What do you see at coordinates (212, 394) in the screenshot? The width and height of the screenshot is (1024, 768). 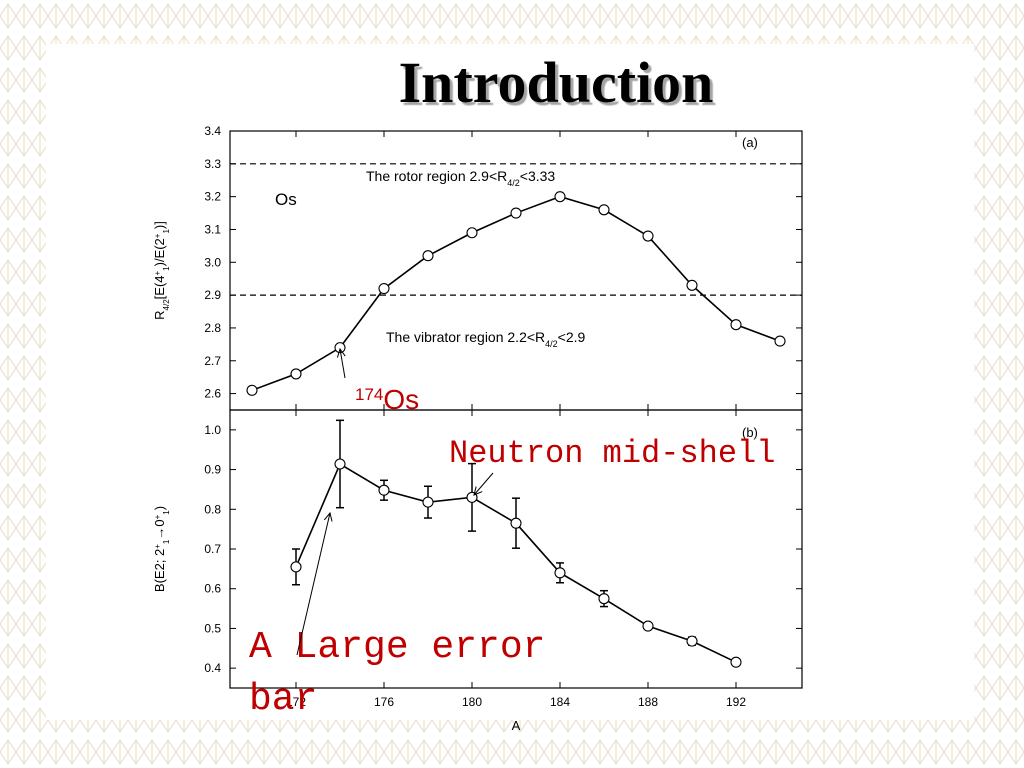 I see `y-tick-label: 2.6` at bounding box center [212, 394].